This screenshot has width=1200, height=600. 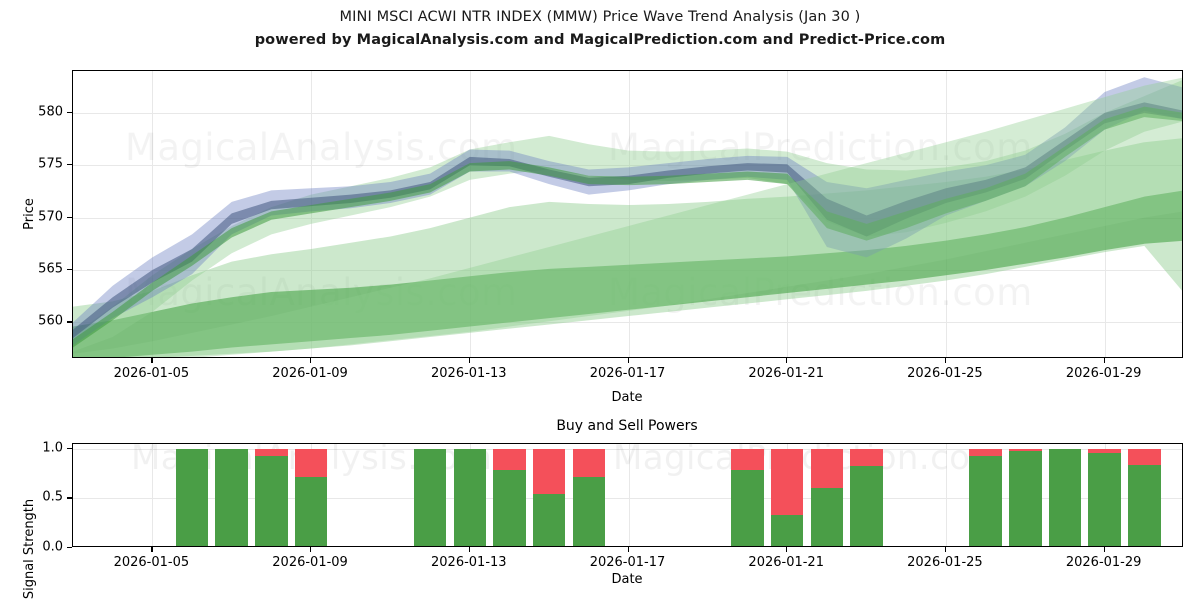 What do you see at coordinates (469, 373) in the screenshot?
I see `price-xtick-label: 2026-01-13` at bounding box center [469, 373].